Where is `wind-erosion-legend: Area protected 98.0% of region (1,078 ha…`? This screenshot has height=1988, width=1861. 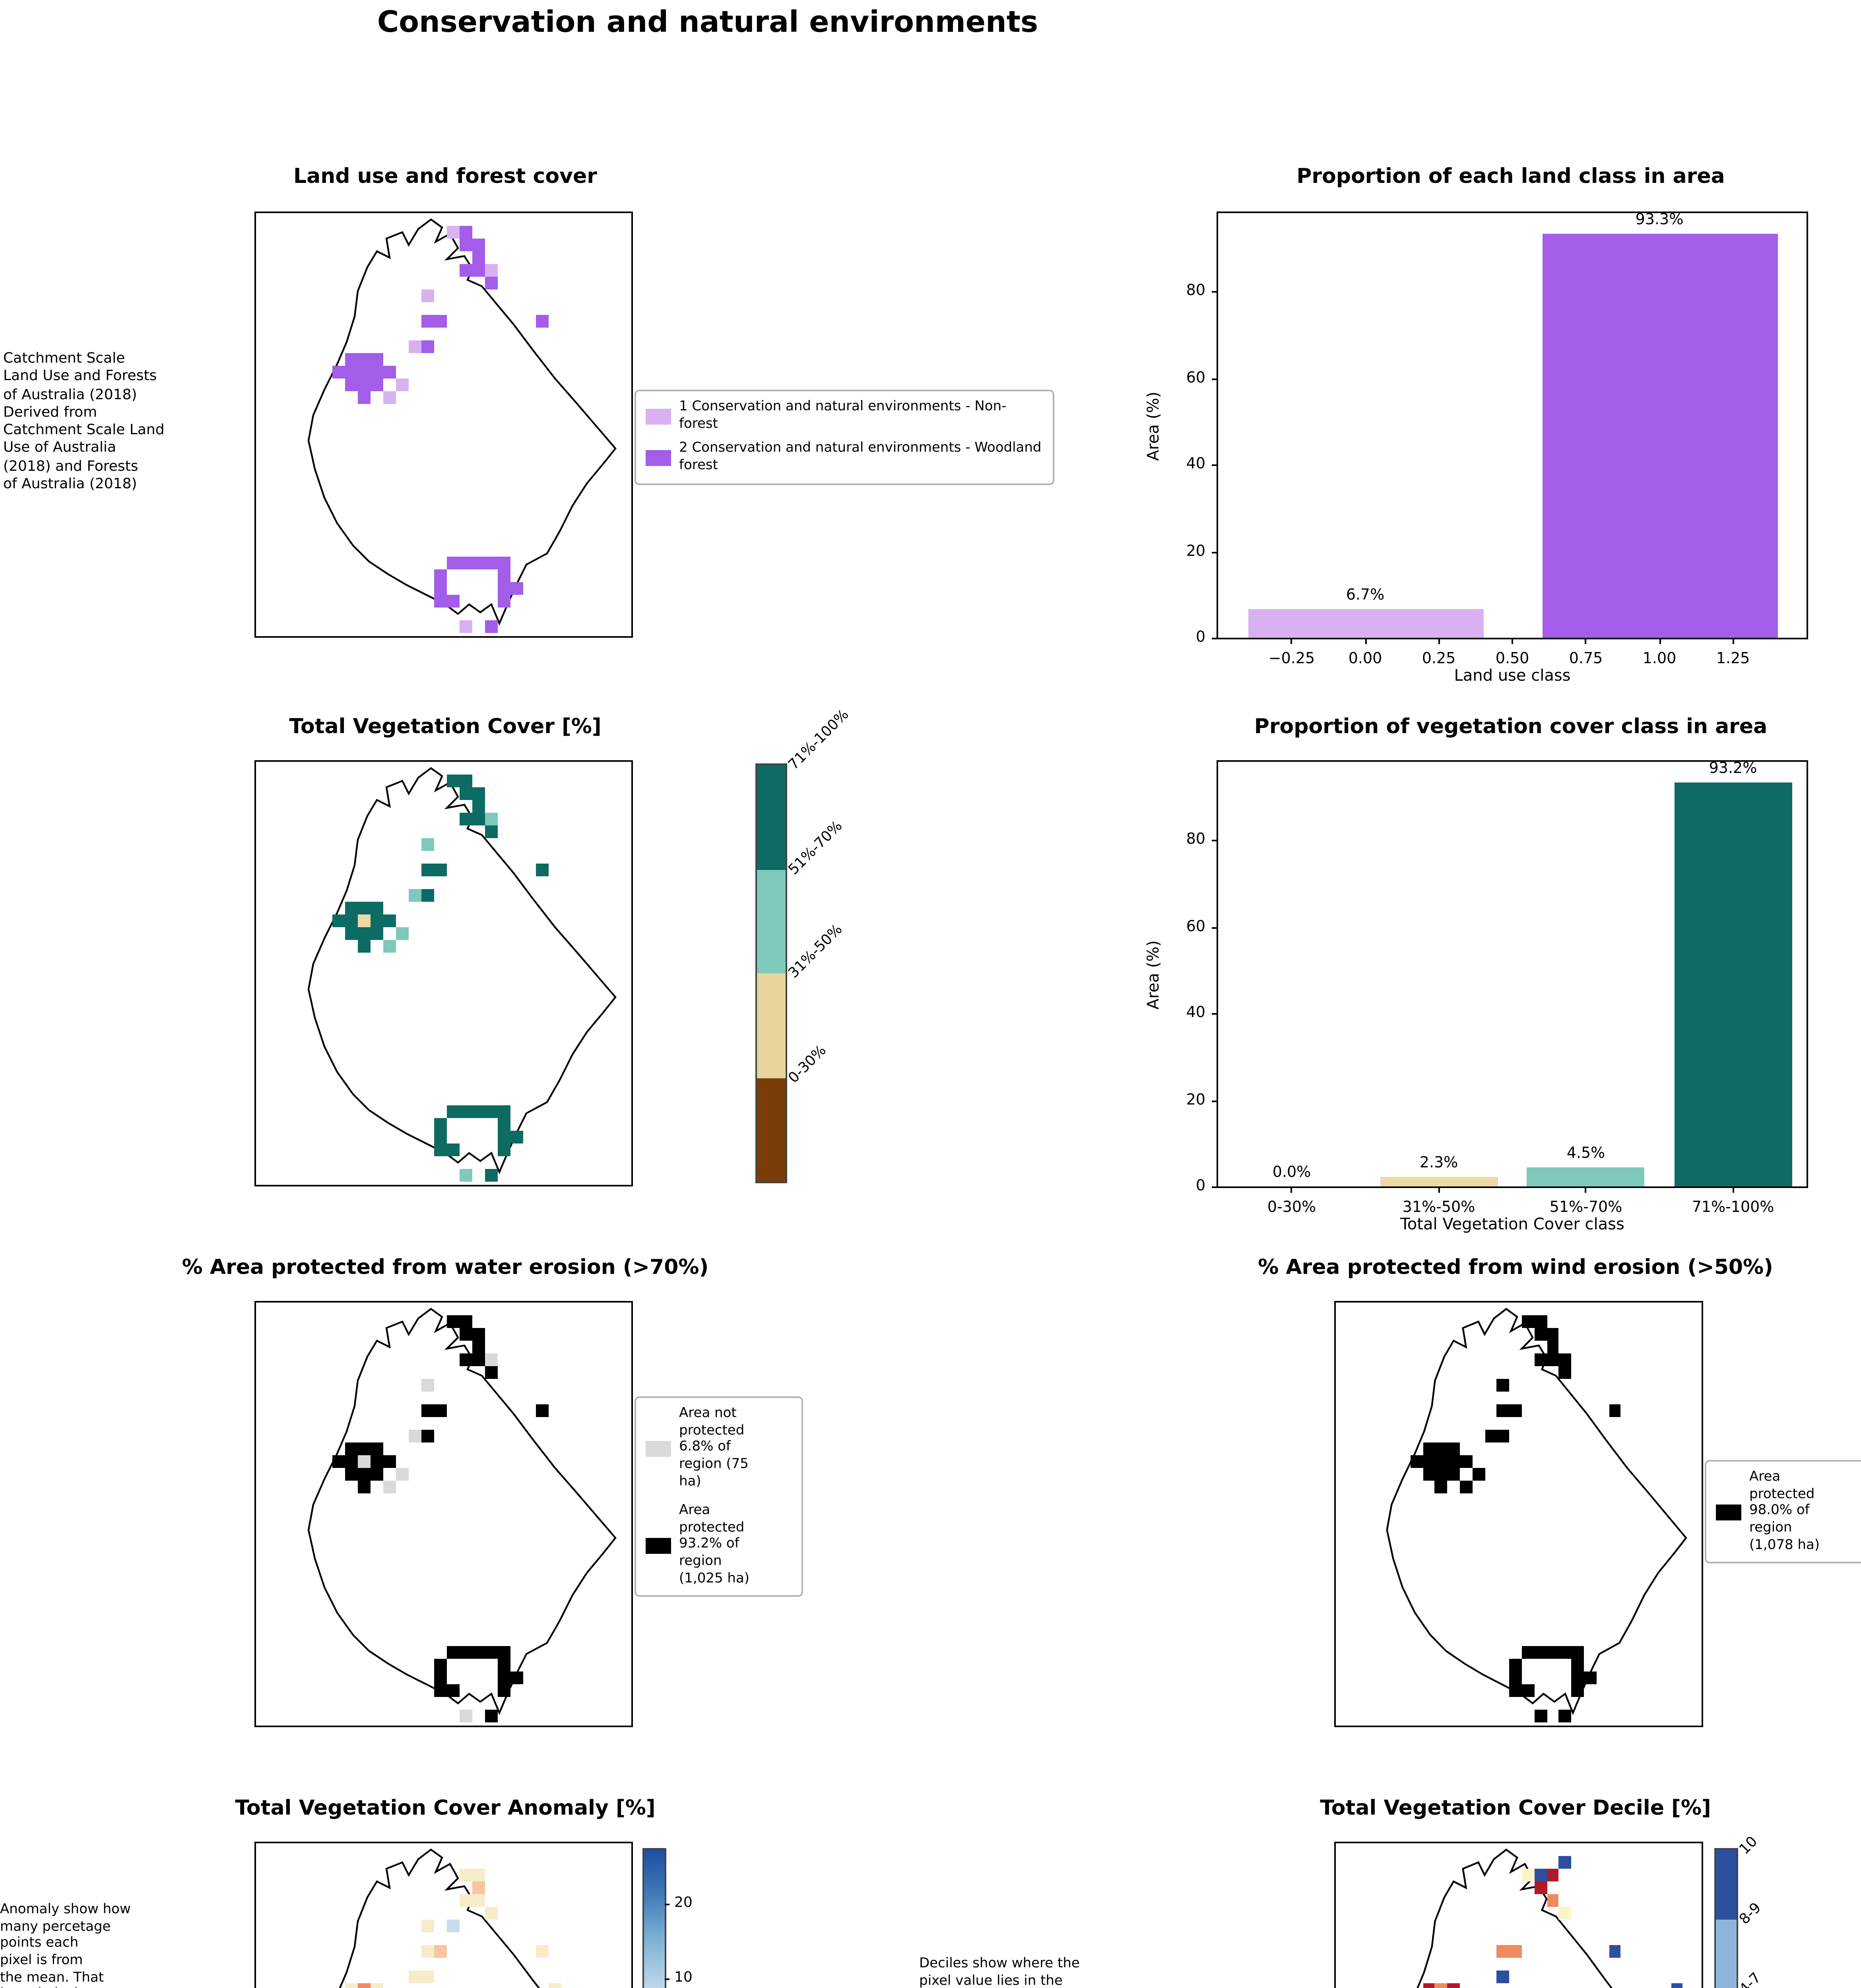 wind-erosion-legend: Area protected 98.0% of region (1,078 ha… is located at coordinates (1783, 1512).